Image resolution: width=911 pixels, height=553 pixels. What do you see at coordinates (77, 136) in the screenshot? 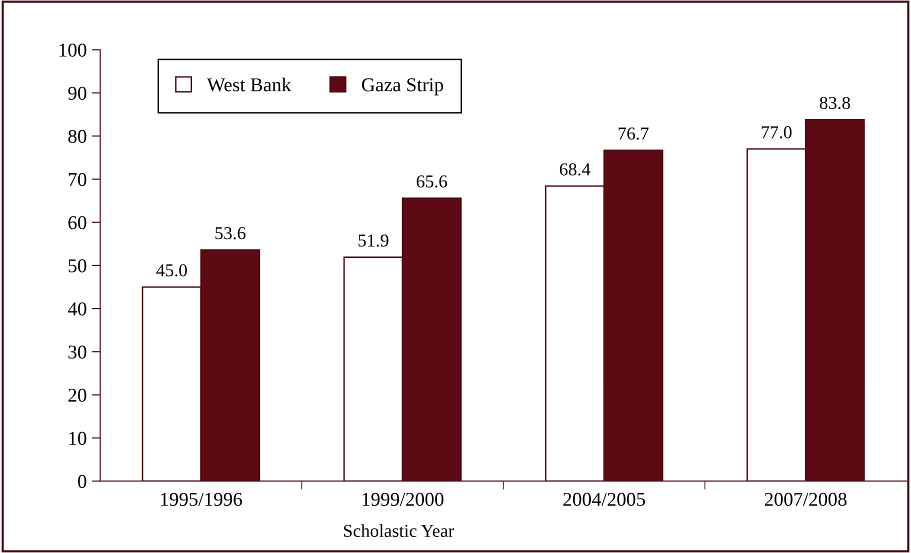
I see `y-tick-label: 80` at bounding box center [77, 136].